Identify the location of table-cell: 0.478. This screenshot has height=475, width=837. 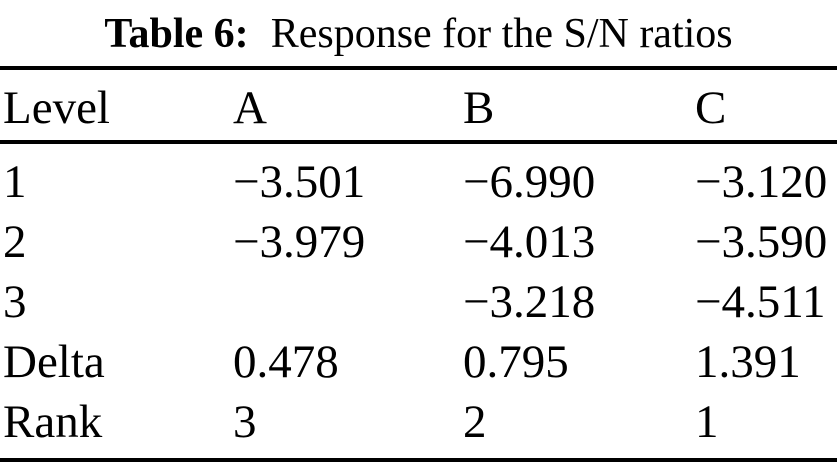
(286, 362).